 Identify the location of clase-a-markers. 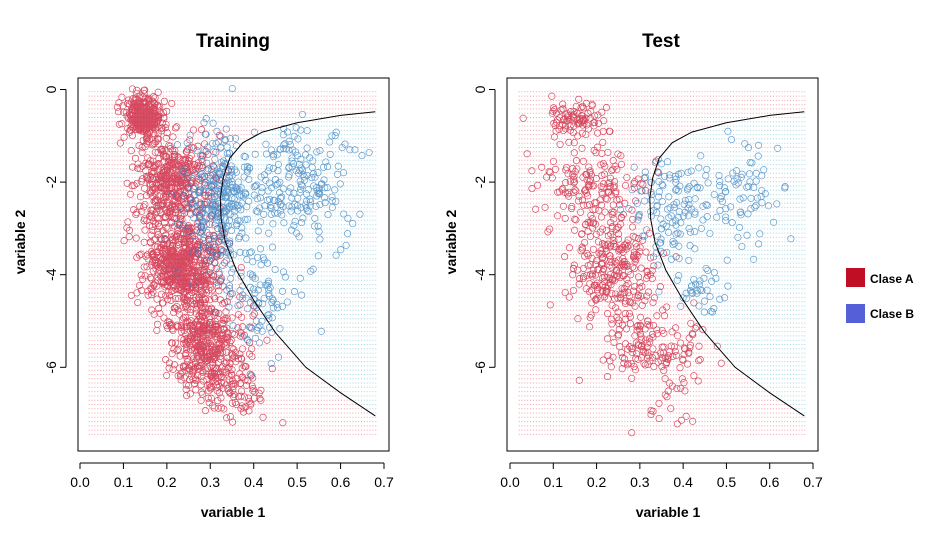
(622, 264).